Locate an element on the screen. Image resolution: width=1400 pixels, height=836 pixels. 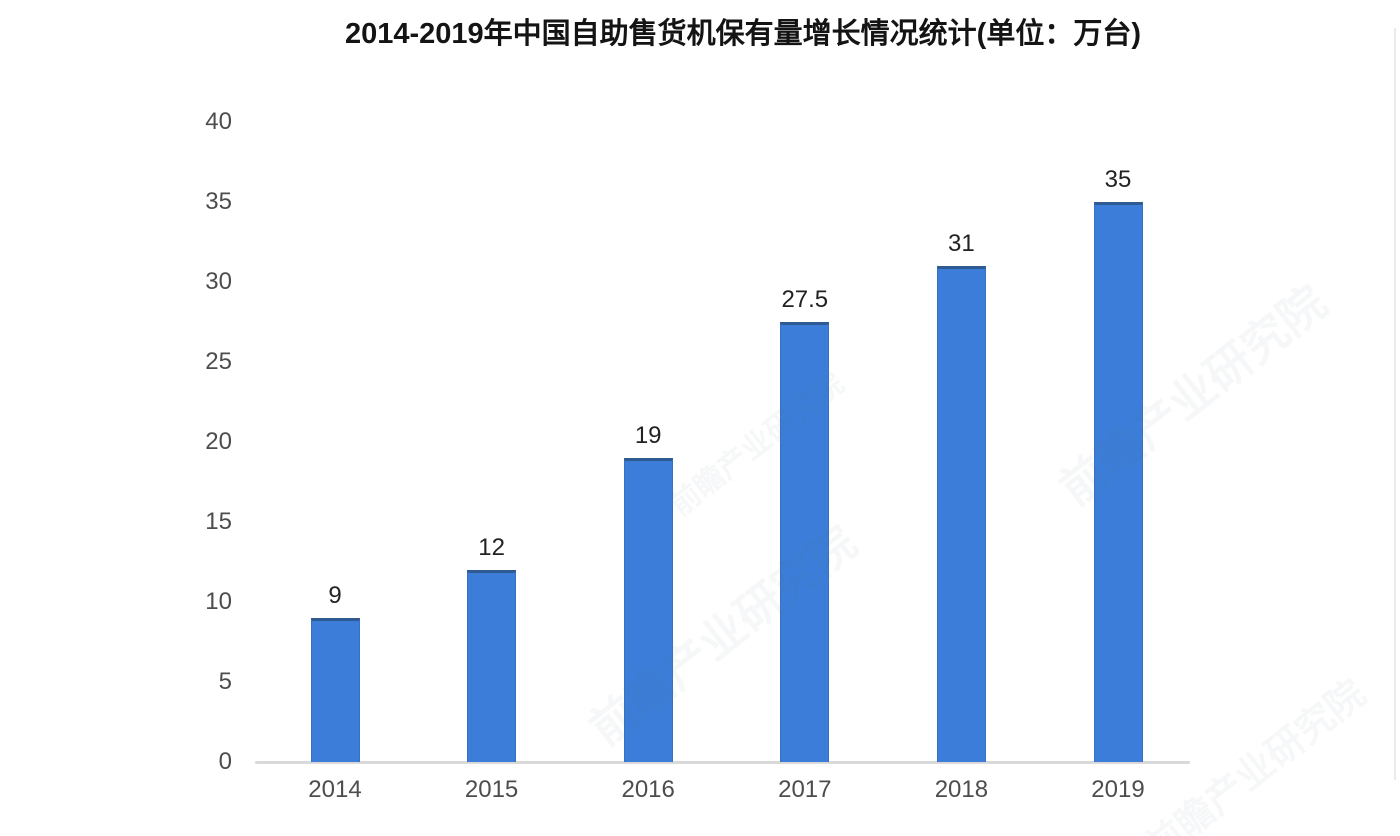
right-edge-divider is located at coordinates (1395, 404).